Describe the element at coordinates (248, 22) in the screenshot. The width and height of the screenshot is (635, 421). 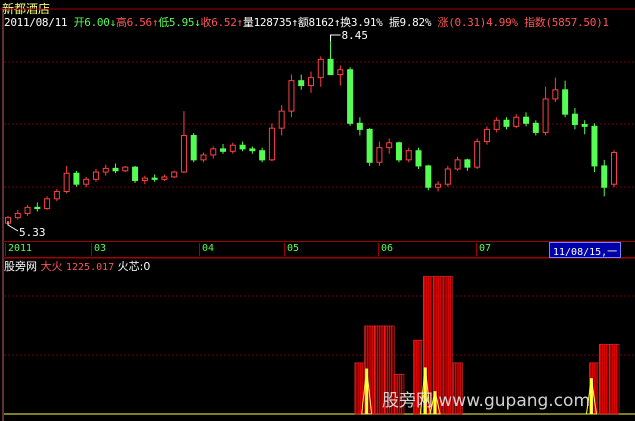
I see `volume-label: 量` at that location.